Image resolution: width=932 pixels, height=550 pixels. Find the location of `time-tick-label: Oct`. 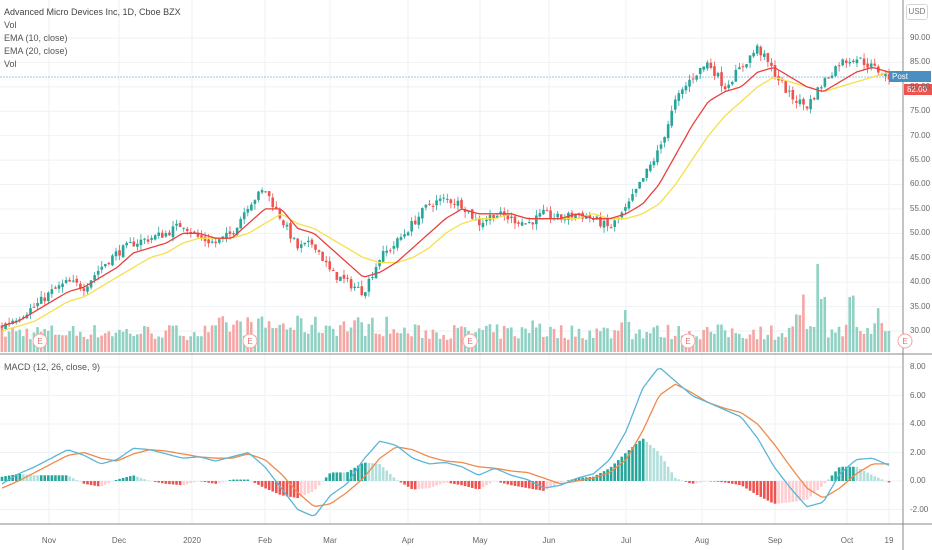

time-tick-label: Oct is located at coordinates (847, 540).